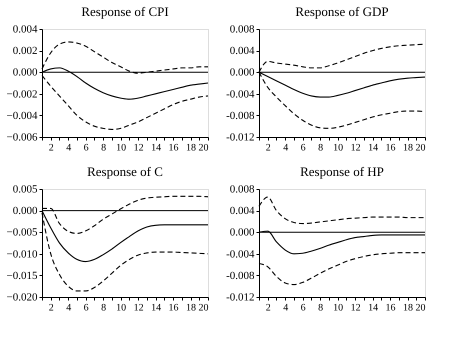  Describe the element at coordinates (22, 298) in the screenshot. I see `y-tick-label: −0.020` at that location.